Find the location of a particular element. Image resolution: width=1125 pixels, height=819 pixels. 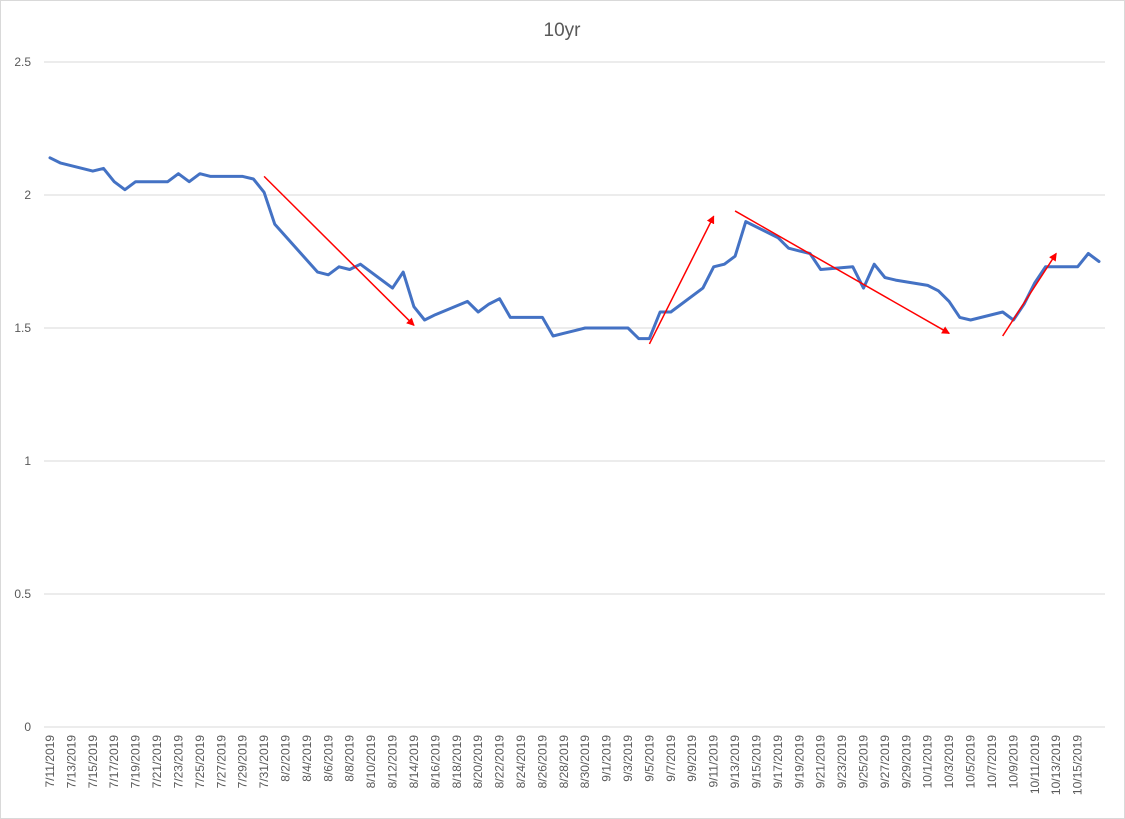

x-tick-label: 8/30/2019 is located at coordinates (585, 762).